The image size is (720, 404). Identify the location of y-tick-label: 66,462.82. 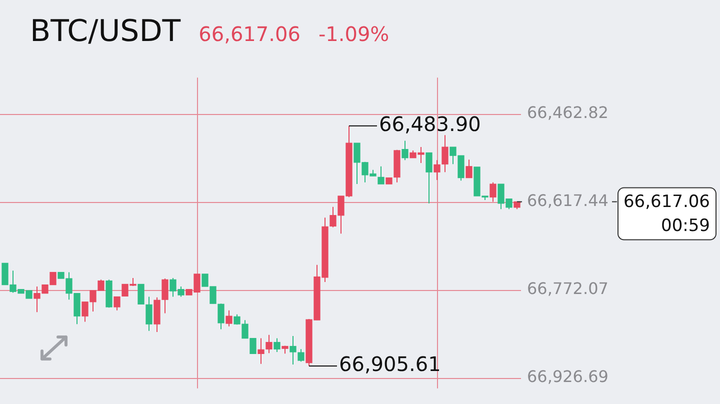
(567, 112).